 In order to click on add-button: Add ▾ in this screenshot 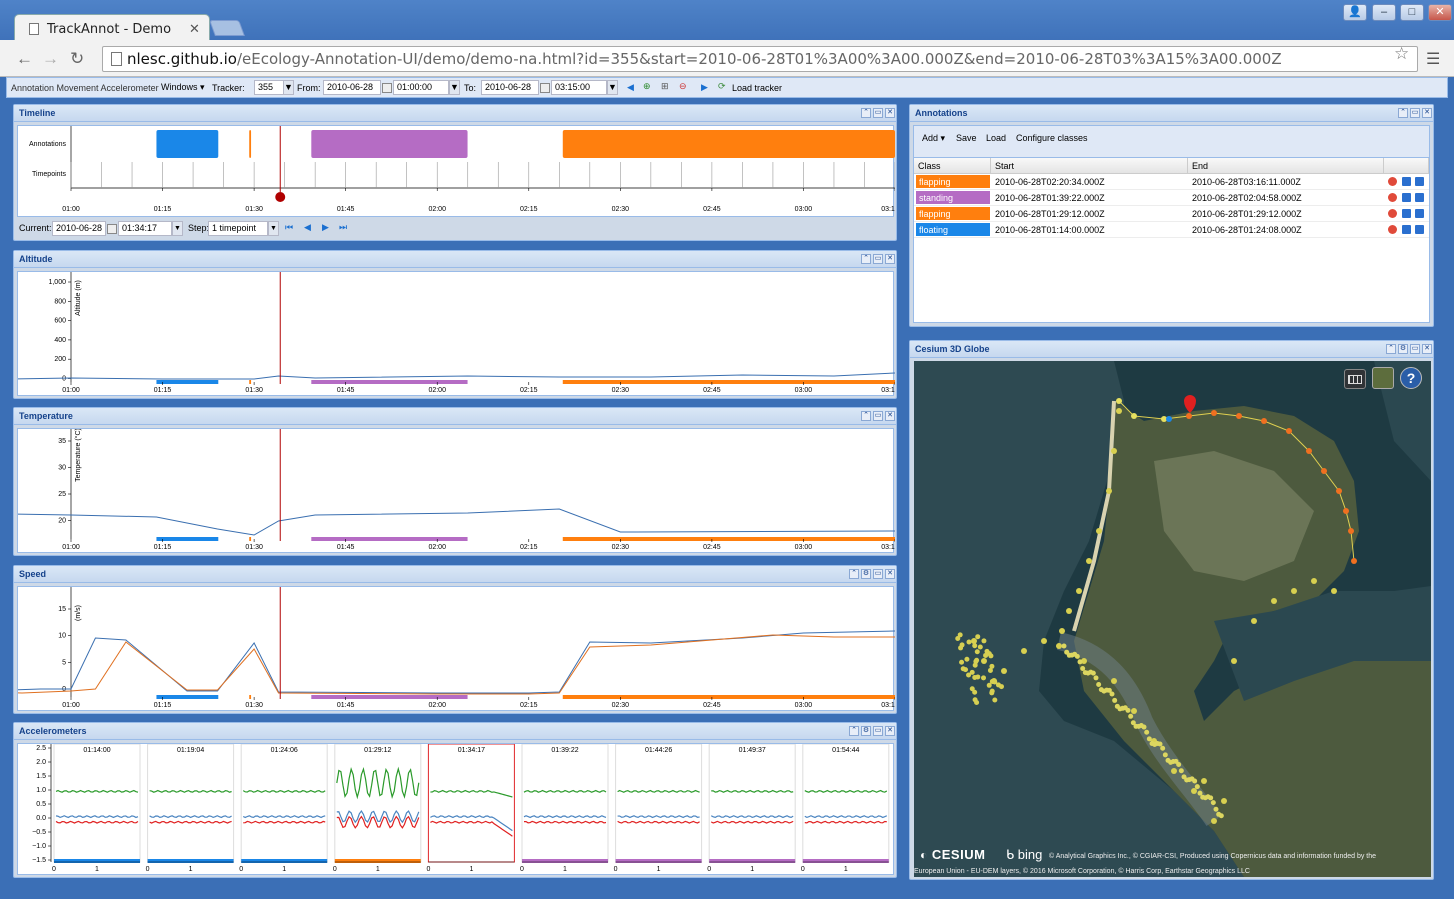, I will do `click(934, 138)`.